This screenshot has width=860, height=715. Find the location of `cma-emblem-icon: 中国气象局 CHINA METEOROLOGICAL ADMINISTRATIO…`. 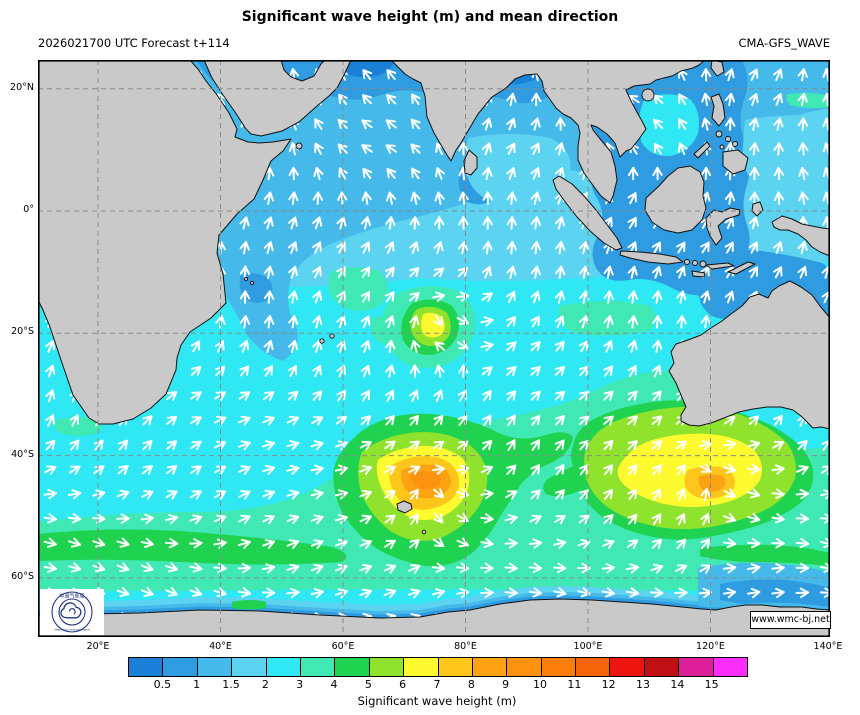

cma-emblem-icon: 中国气象局 CHINA METEOROLOGICAL ADMINISTRATIO… is located at coordinates (72, 612).